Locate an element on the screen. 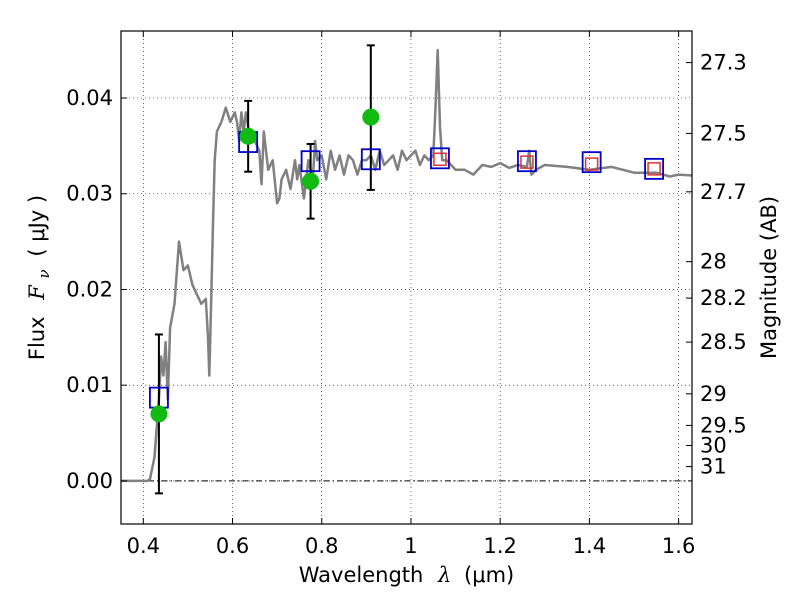 Image resolution: width=800 pixels, height=600 pixels. y2-tick-label: 27.5 is located at coordinates (723, 133).